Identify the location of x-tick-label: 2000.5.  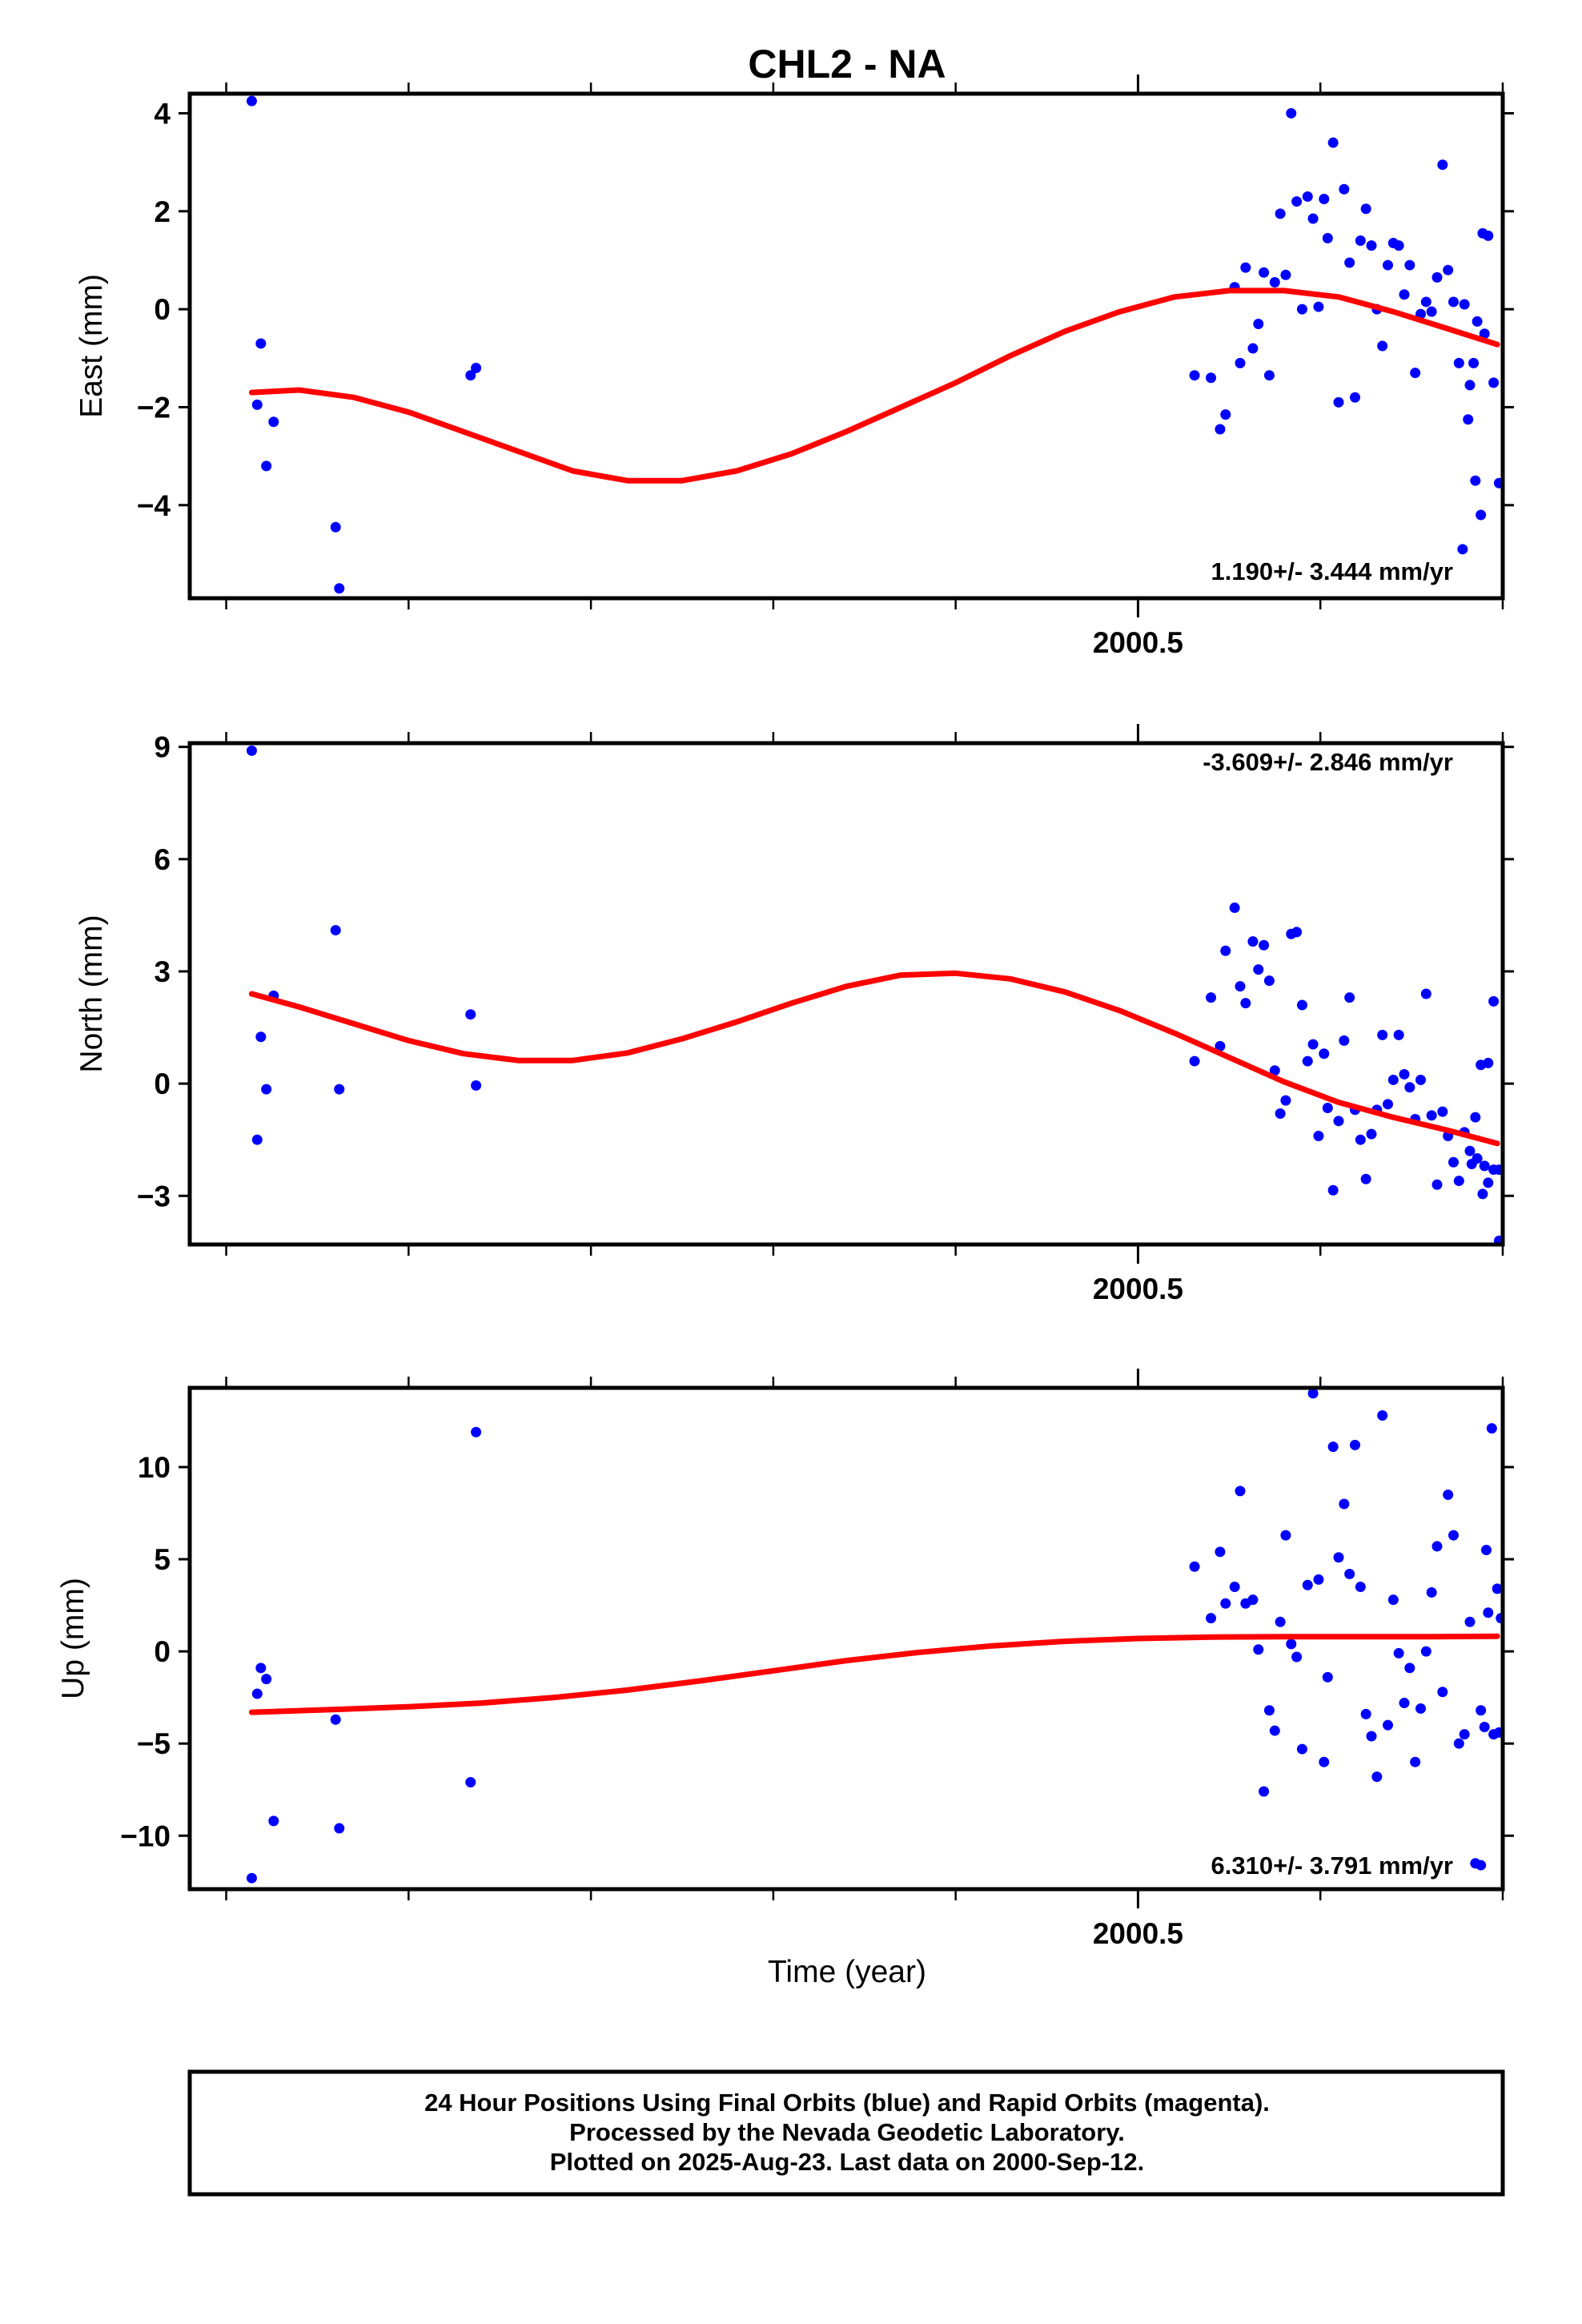
(1138, 1934).